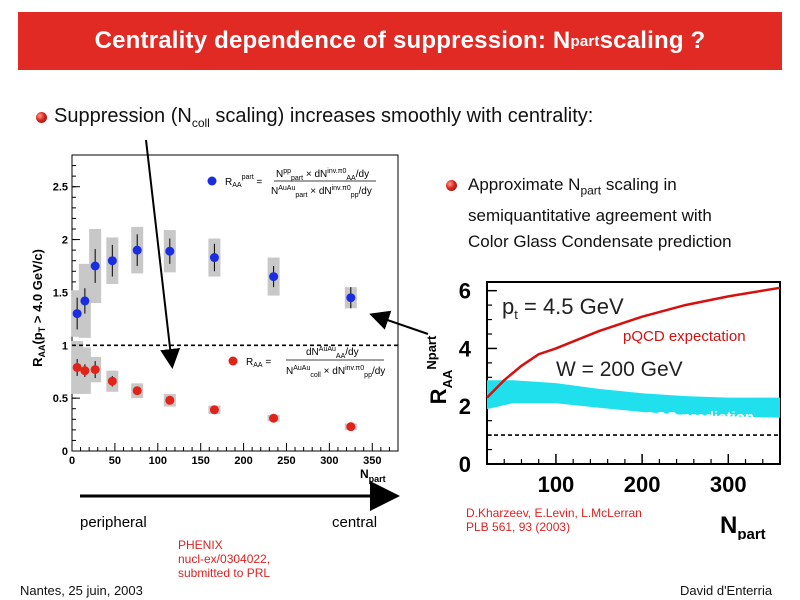 The height and width of the screenshot is (600, 800). What do you see at coordinates (258, 363) in the screenshot?
I see `svg-text: RAA =` at bounding box center [258, 363].